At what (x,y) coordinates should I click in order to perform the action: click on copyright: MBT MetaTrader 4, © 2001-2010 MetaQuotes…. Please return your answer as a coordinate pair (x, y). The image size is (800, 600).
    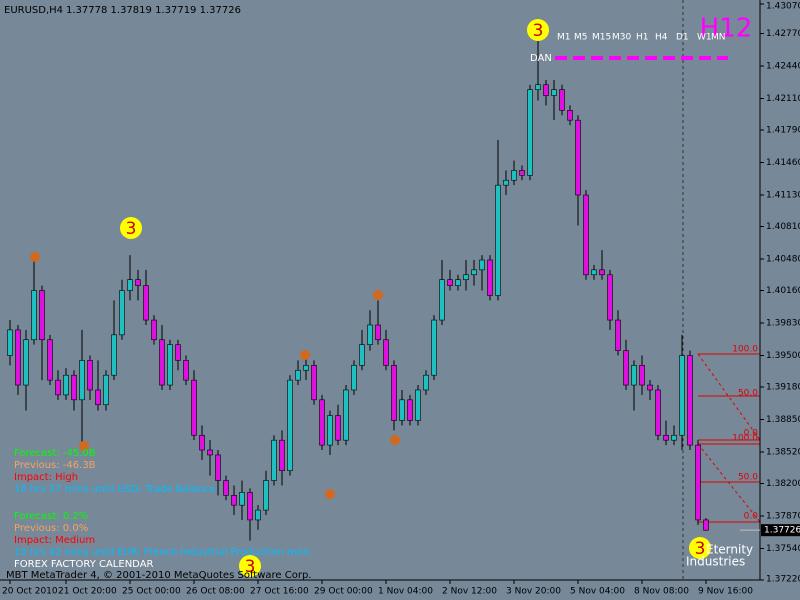
    Looking at the image, I should click on (158, 575).